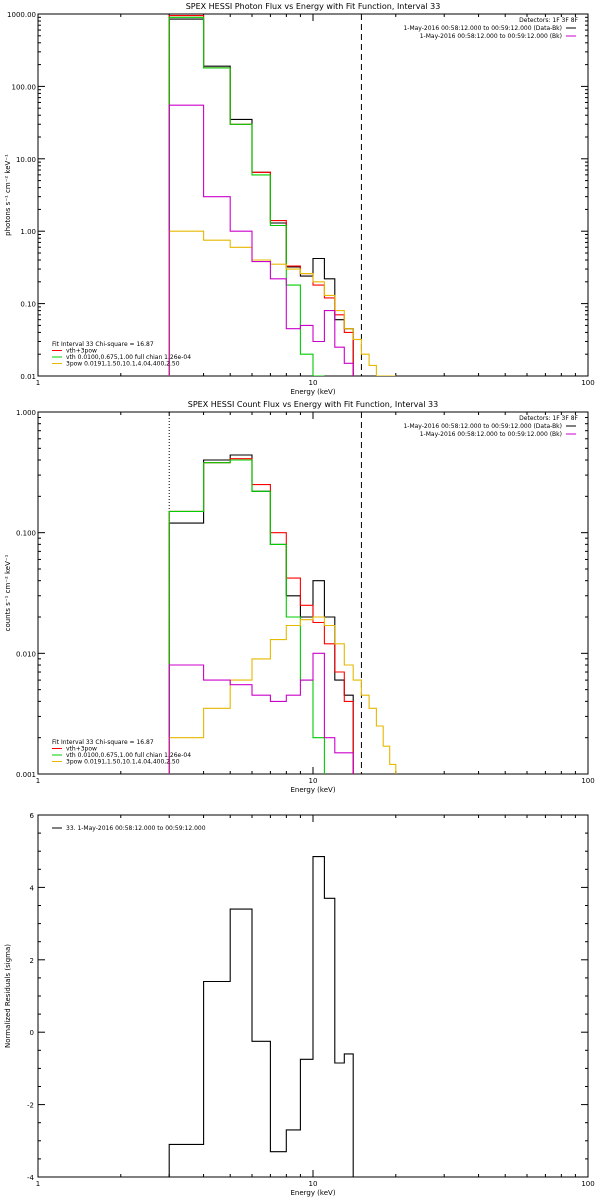 The image size is (600, 1200). Describe the element at coordinates (32, 961) in the screenshot. I see `y-tick-label: 2` at that location.